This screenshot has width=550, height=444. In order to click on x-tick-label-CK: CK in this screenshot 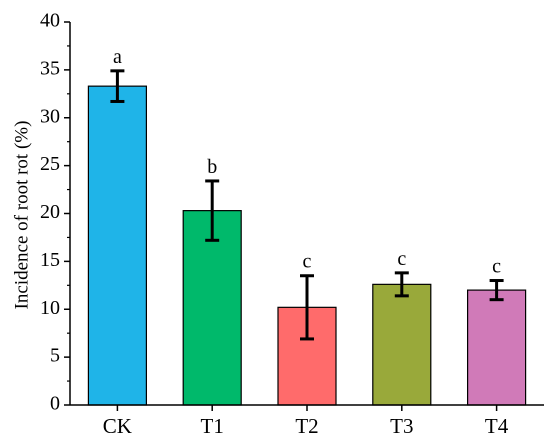, I will do `click(117, 426)`.